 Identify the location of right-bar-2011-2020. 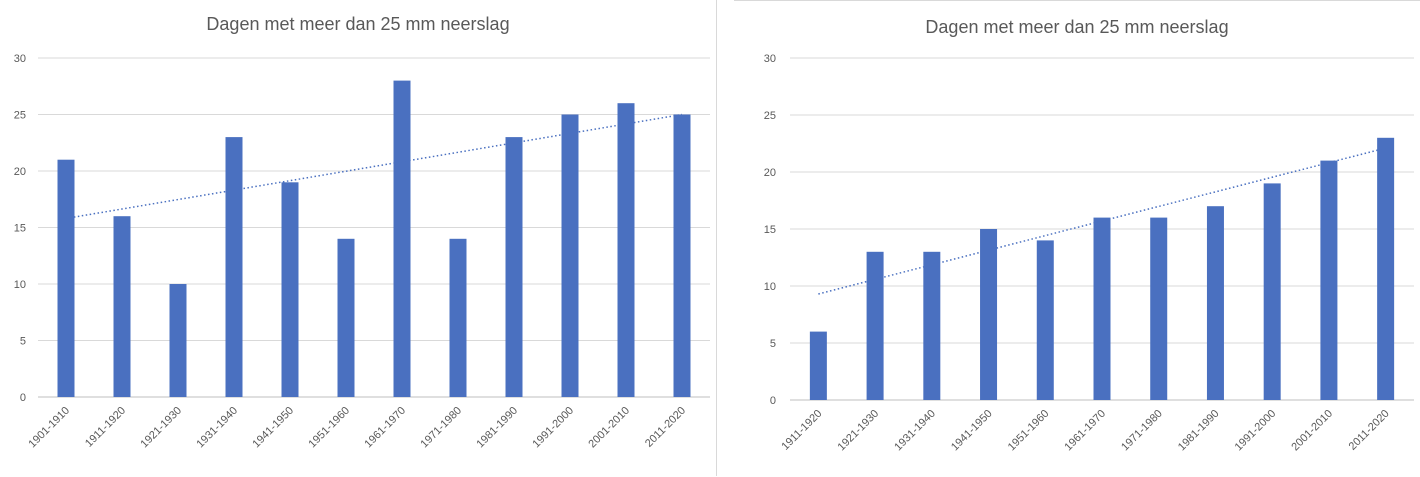
(1386, 269).